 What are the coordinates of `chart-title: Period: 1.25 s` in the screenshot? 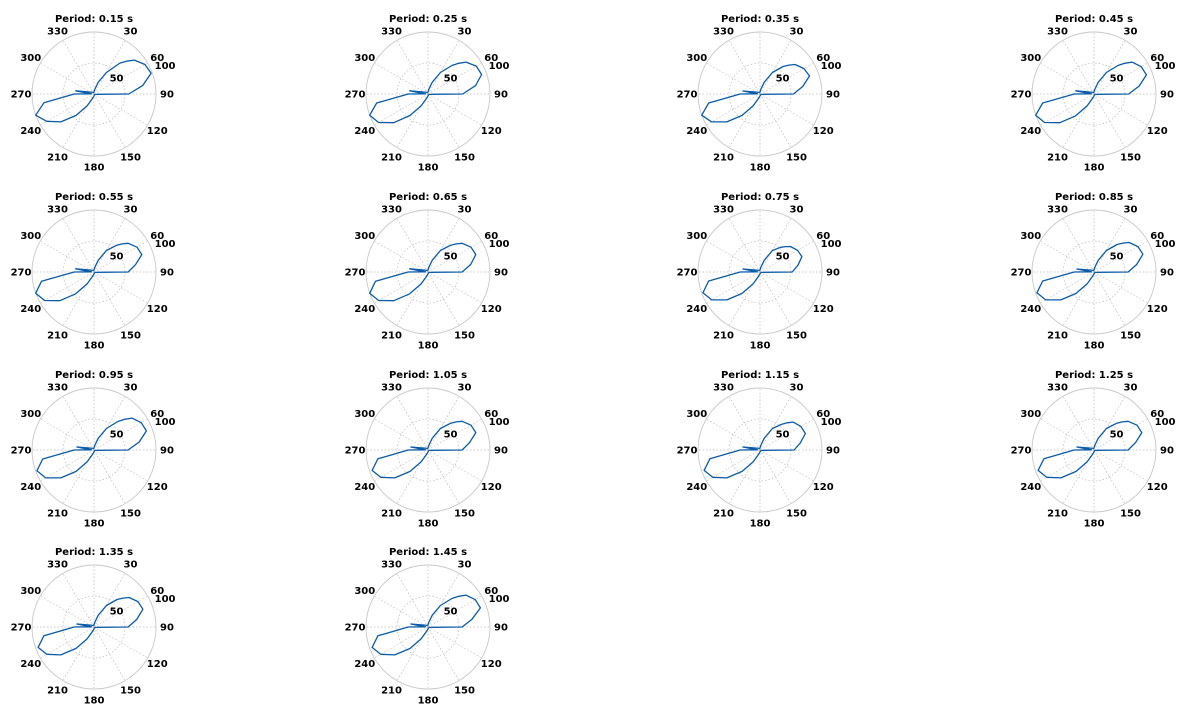 It's located at (1094, 375).